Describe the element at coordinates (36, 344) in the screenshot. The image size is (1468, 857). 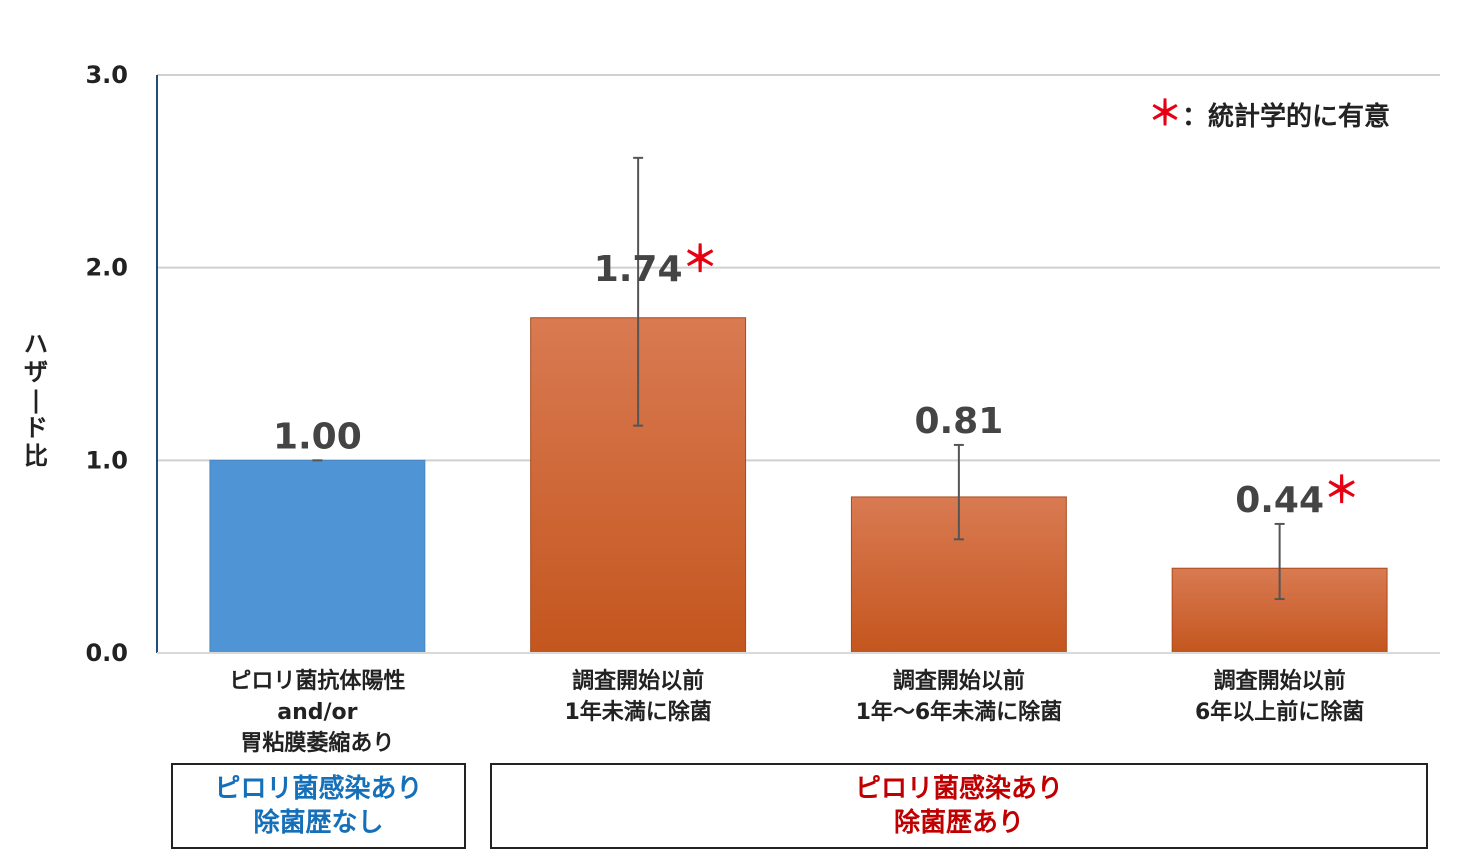
I see `y-axis-label-char: ハ` at that location.